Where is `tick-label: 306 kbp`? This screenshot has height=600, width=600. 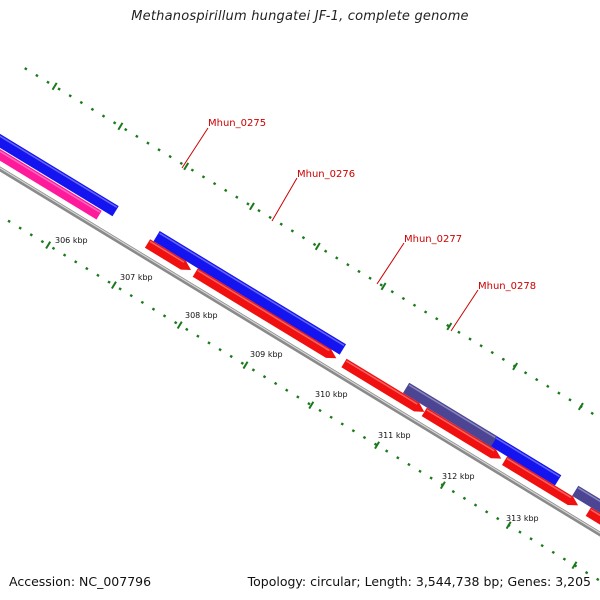 tick-label: 306 kbp is located at coordinates (71, 240).